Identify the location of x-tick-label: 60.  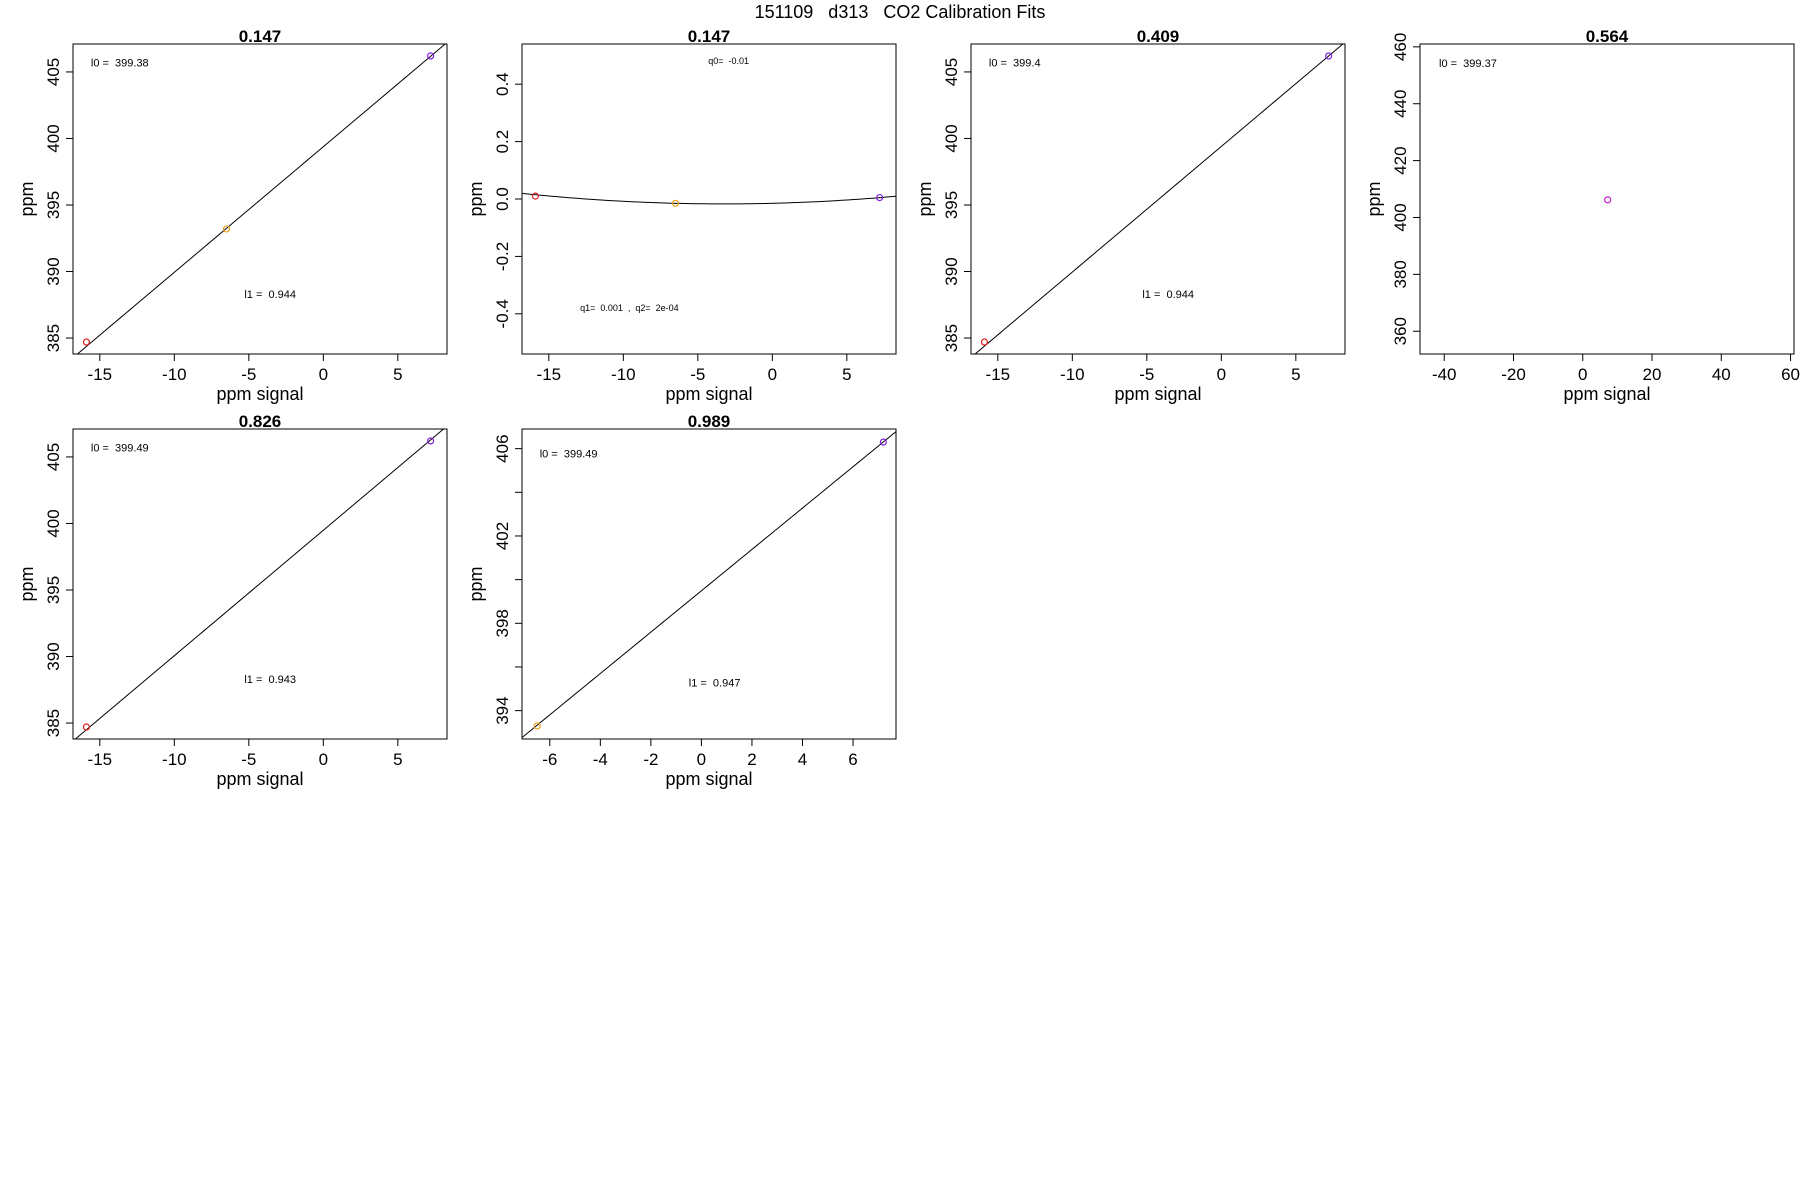
(1790, 374).